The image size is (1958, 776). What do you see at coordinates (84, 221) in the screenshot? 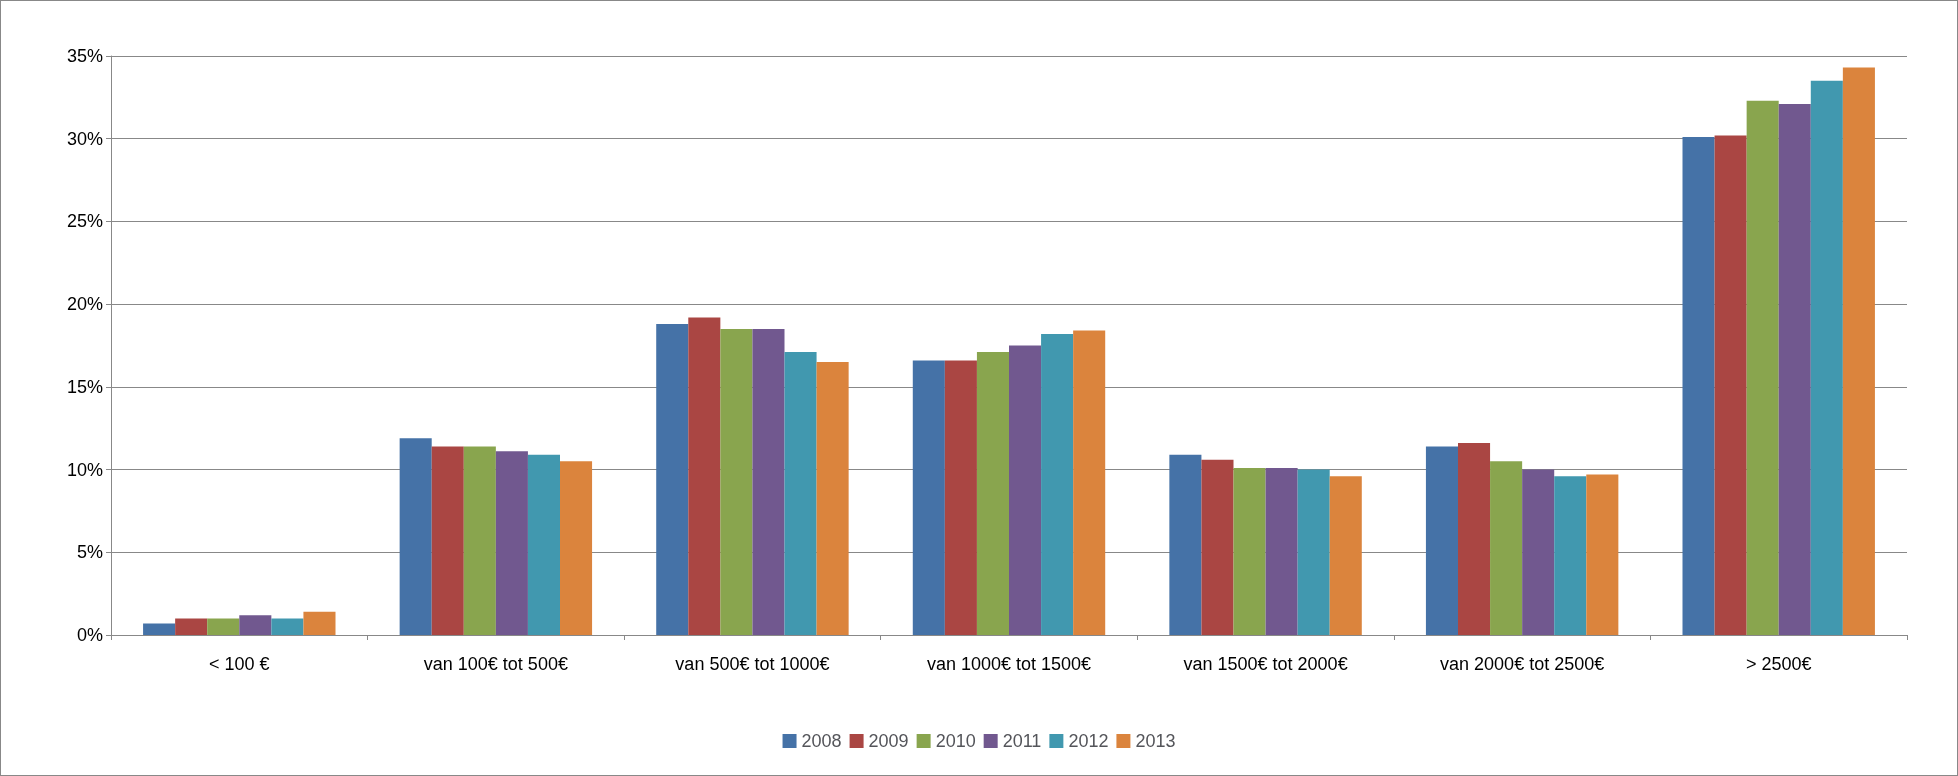
I see `y-tick-label: 25%` at bounding box center [84, 221].